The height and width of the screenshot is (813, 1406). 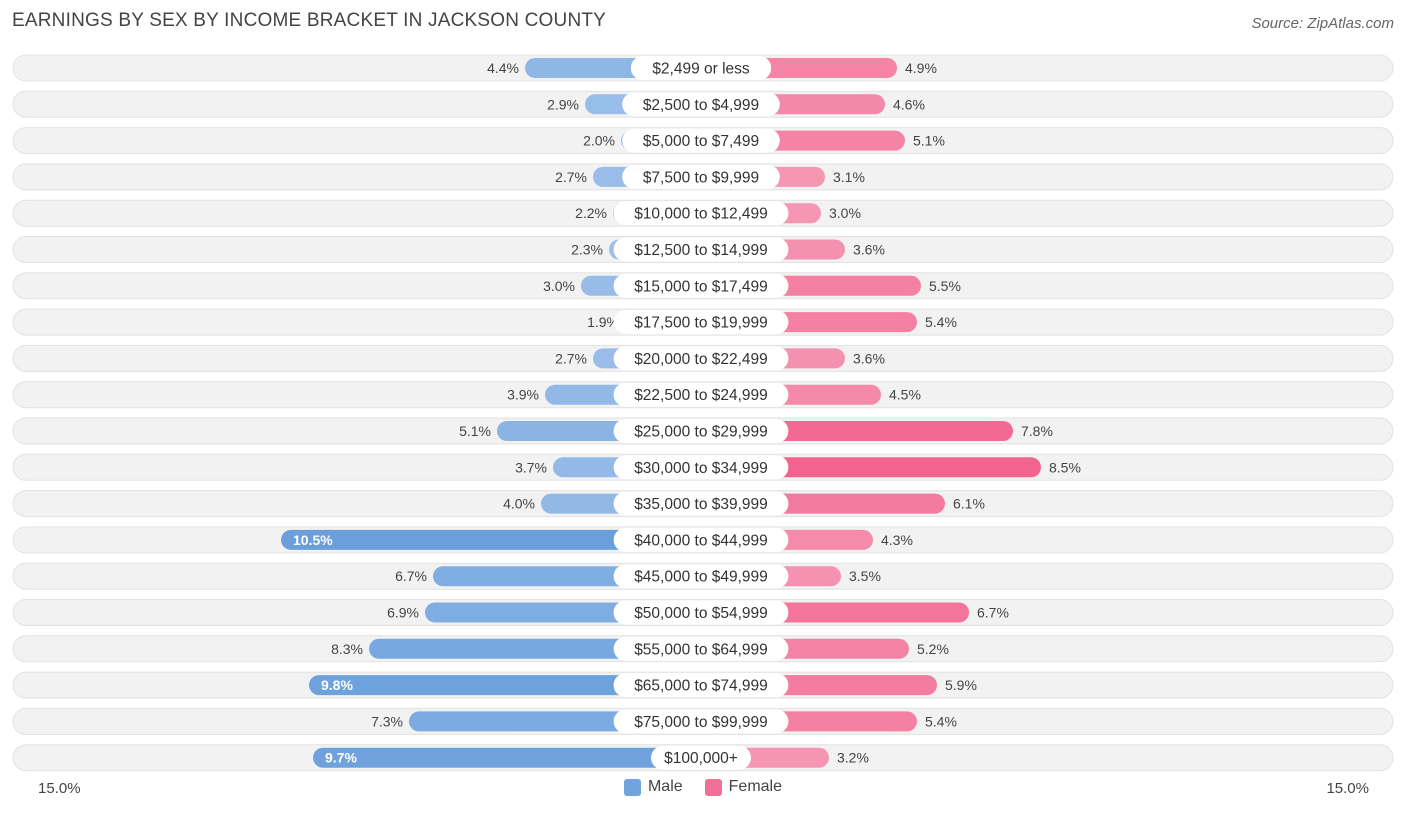 What do you see at coordinates (313, 540) in the screenshot?
I see `male-value-label: 10.5%` at bounding box center [313, 540].